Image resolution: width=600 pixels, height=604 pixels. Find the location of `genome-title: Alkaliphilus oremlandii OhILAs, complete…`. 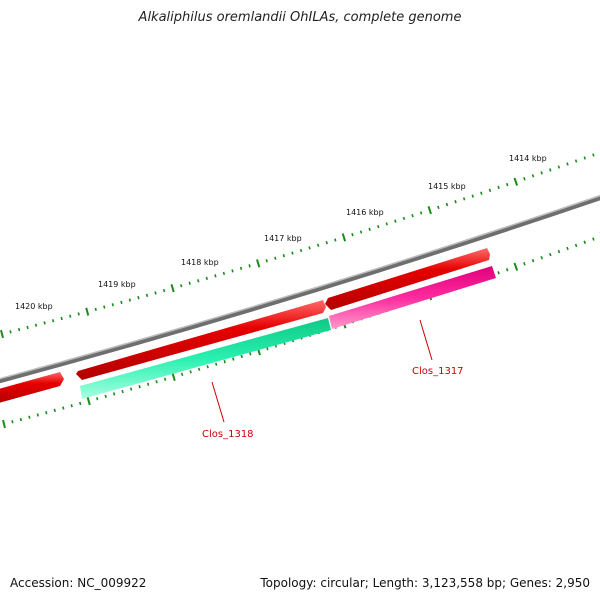

genome-title: Alkaliphilus oremlandii OhILAs, complete… is located at coordinates (300, 17).